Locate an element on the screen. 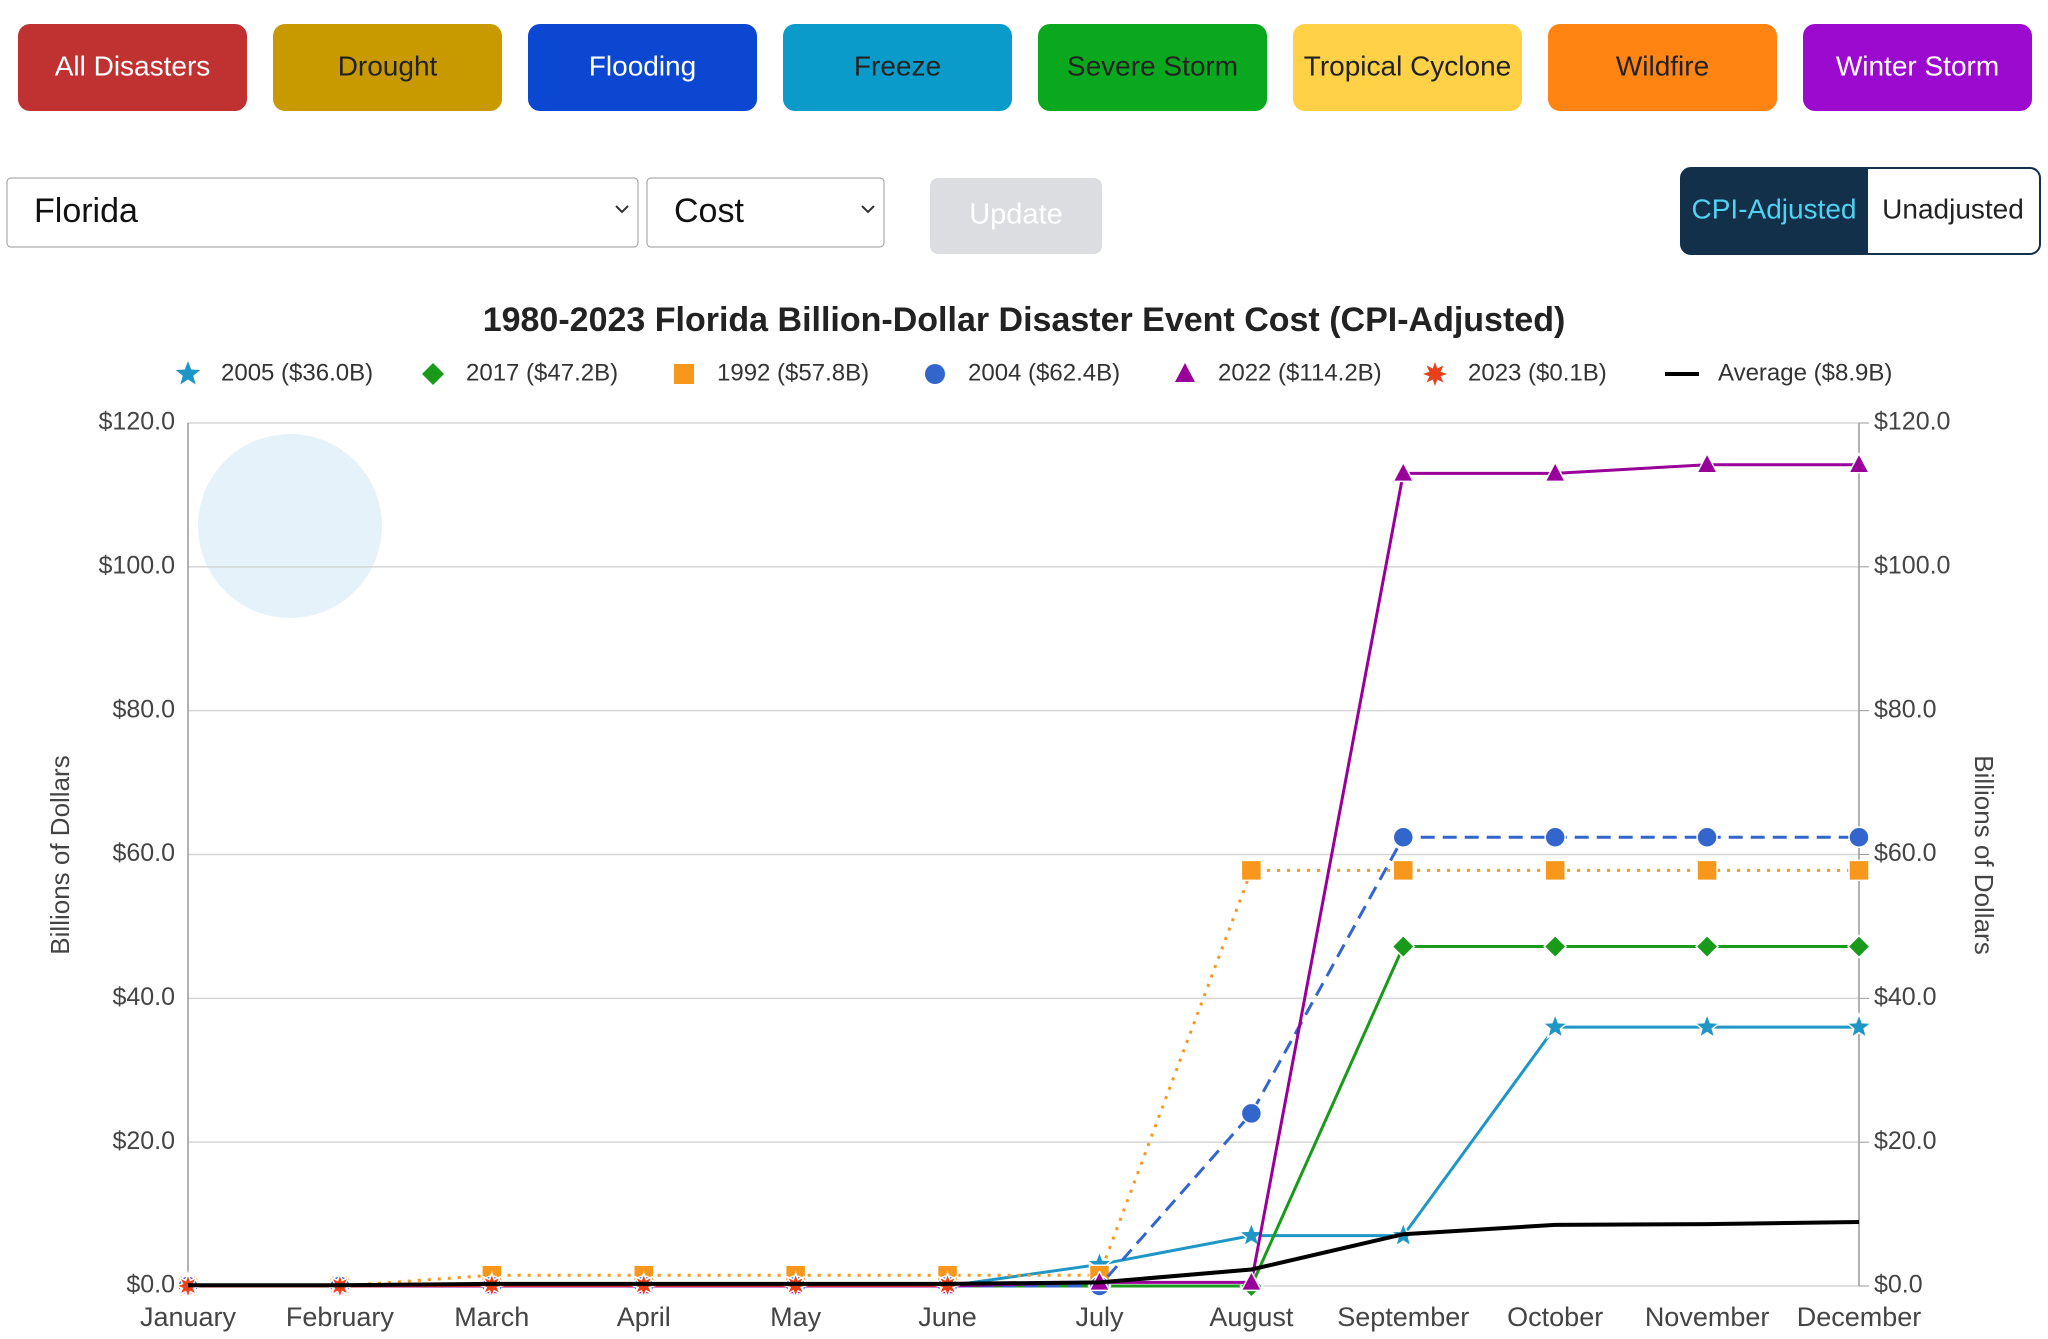 The image size is (2048, 1339). legend-label: 2005 ($36.0B) is located at coordinates (297, 372).